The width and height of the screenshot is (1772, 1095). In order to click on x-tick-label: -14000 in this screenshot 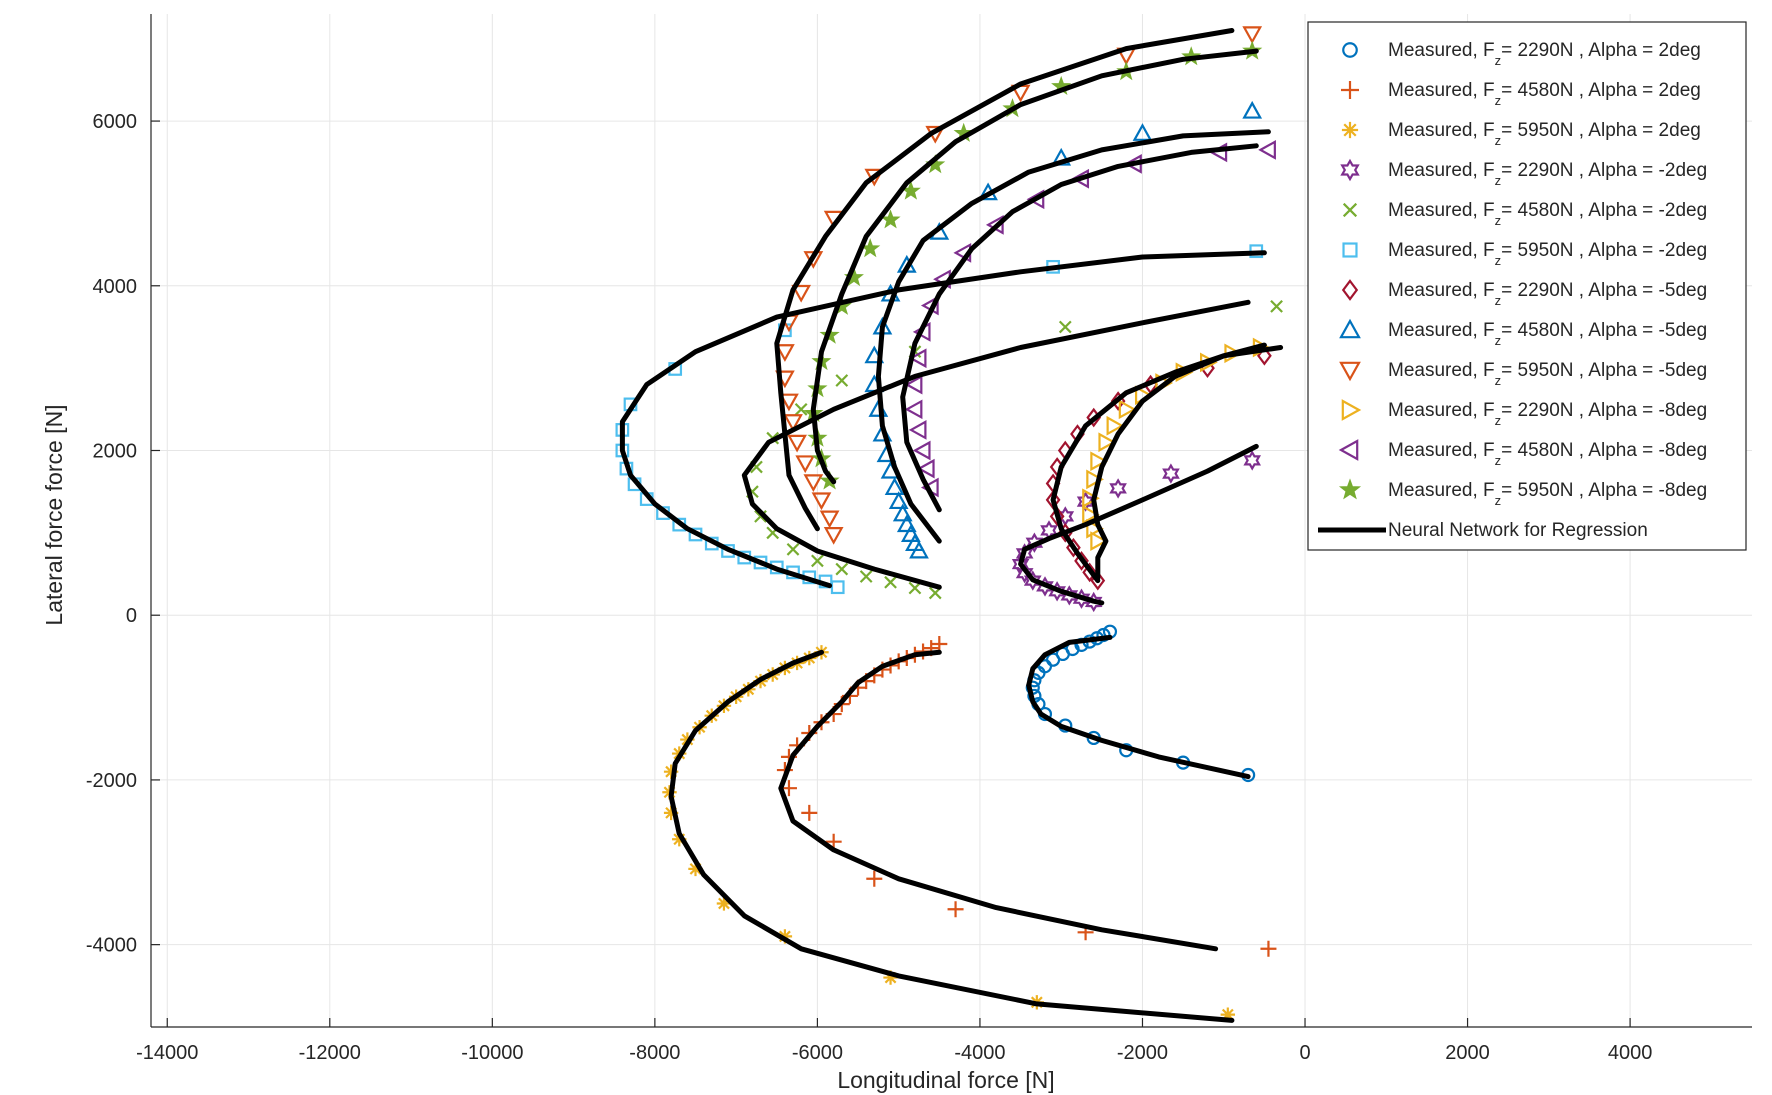, I will do `click(167, 1053)`.